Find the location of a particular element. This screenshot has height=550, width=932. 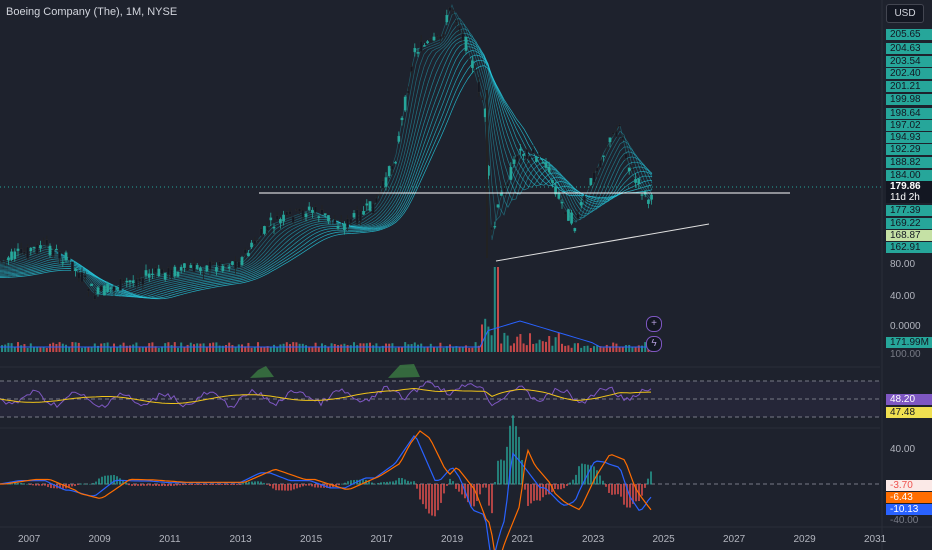

year-label: 2025 is located at coordinates (663, 539).